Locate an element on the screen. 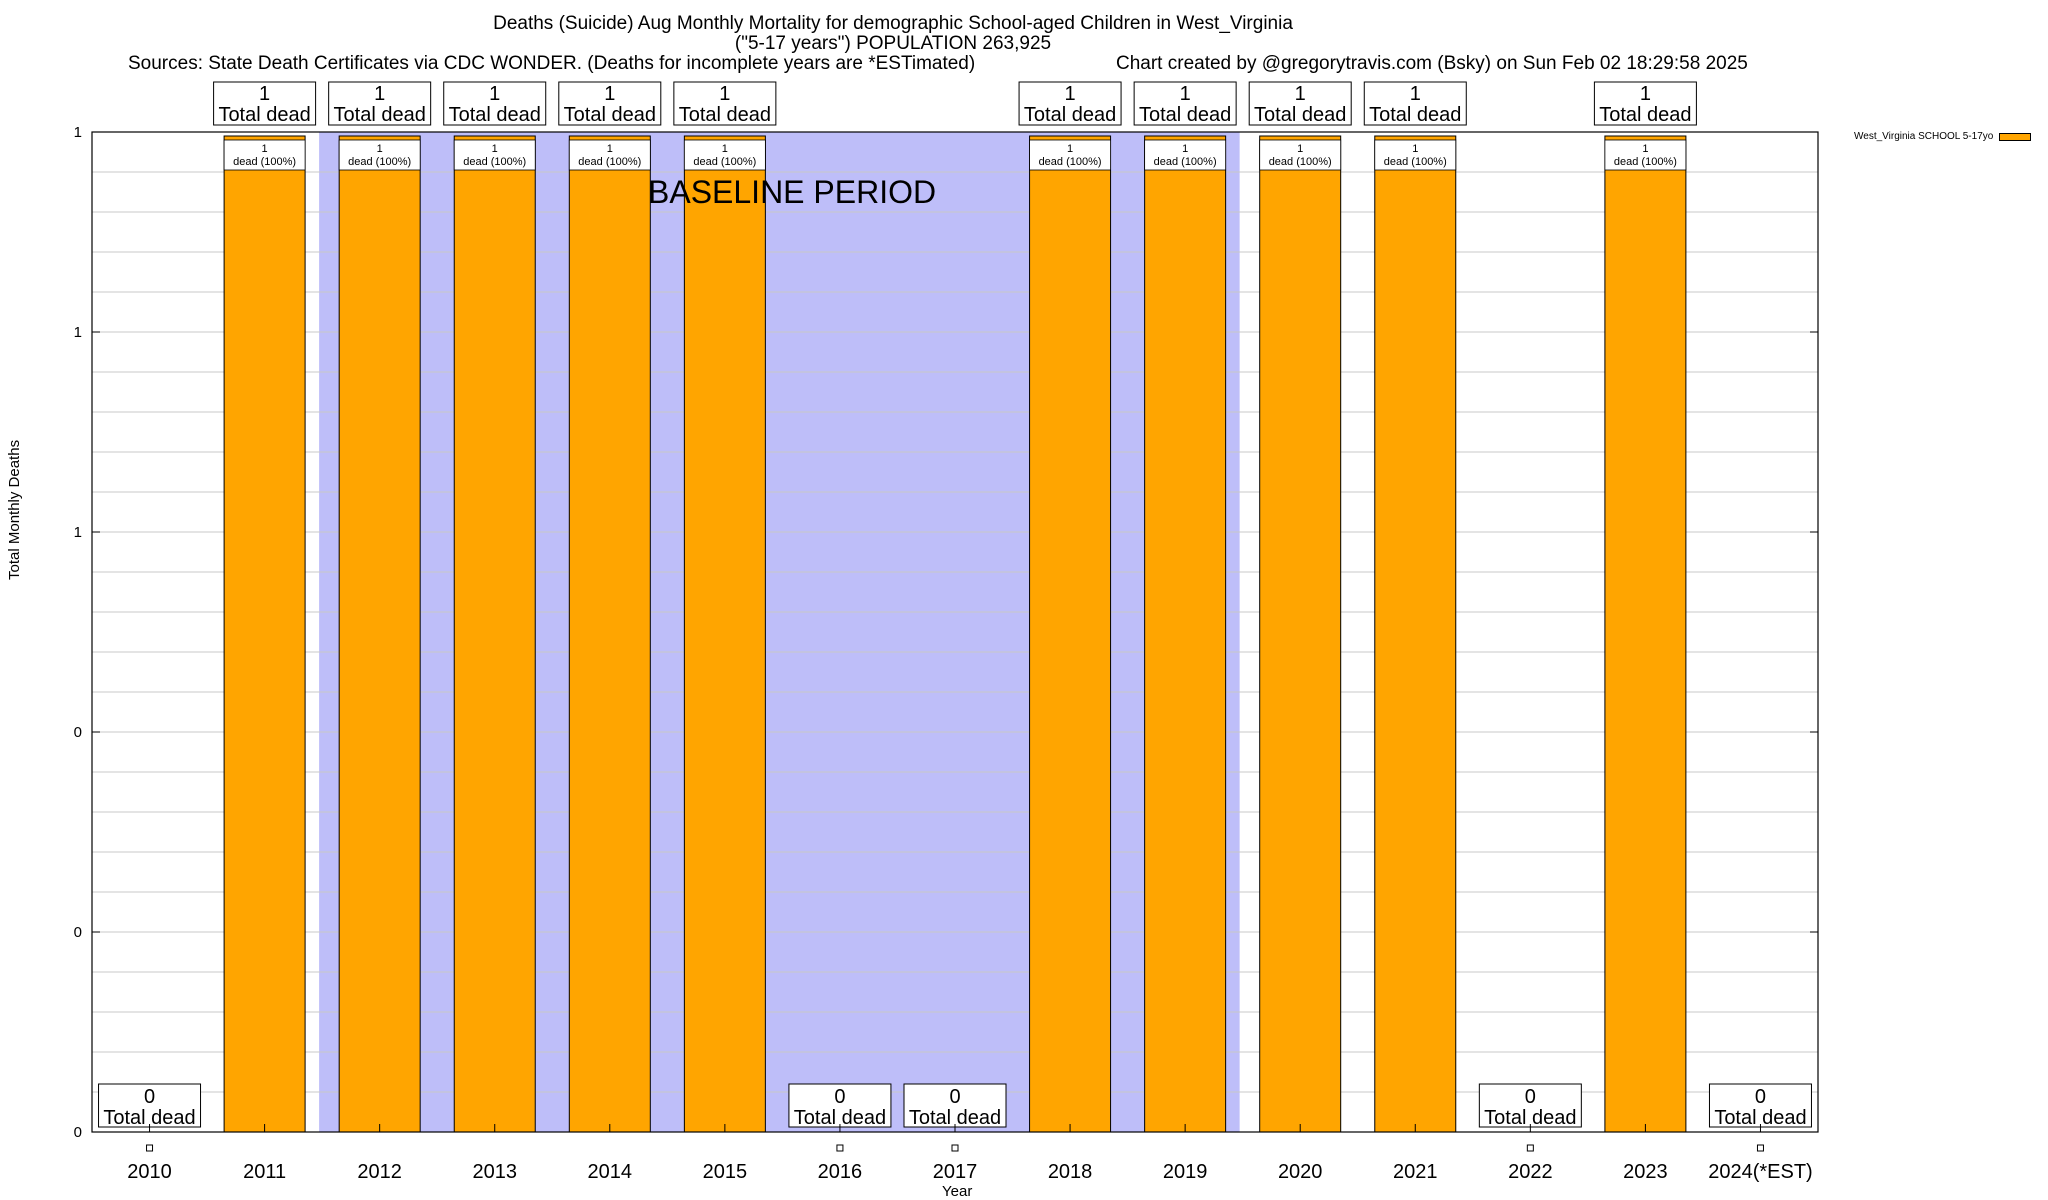 The width and height of the screenshot is (2048, 1200). x-tick-label: 2015 is located at coordinates (725, 1172).